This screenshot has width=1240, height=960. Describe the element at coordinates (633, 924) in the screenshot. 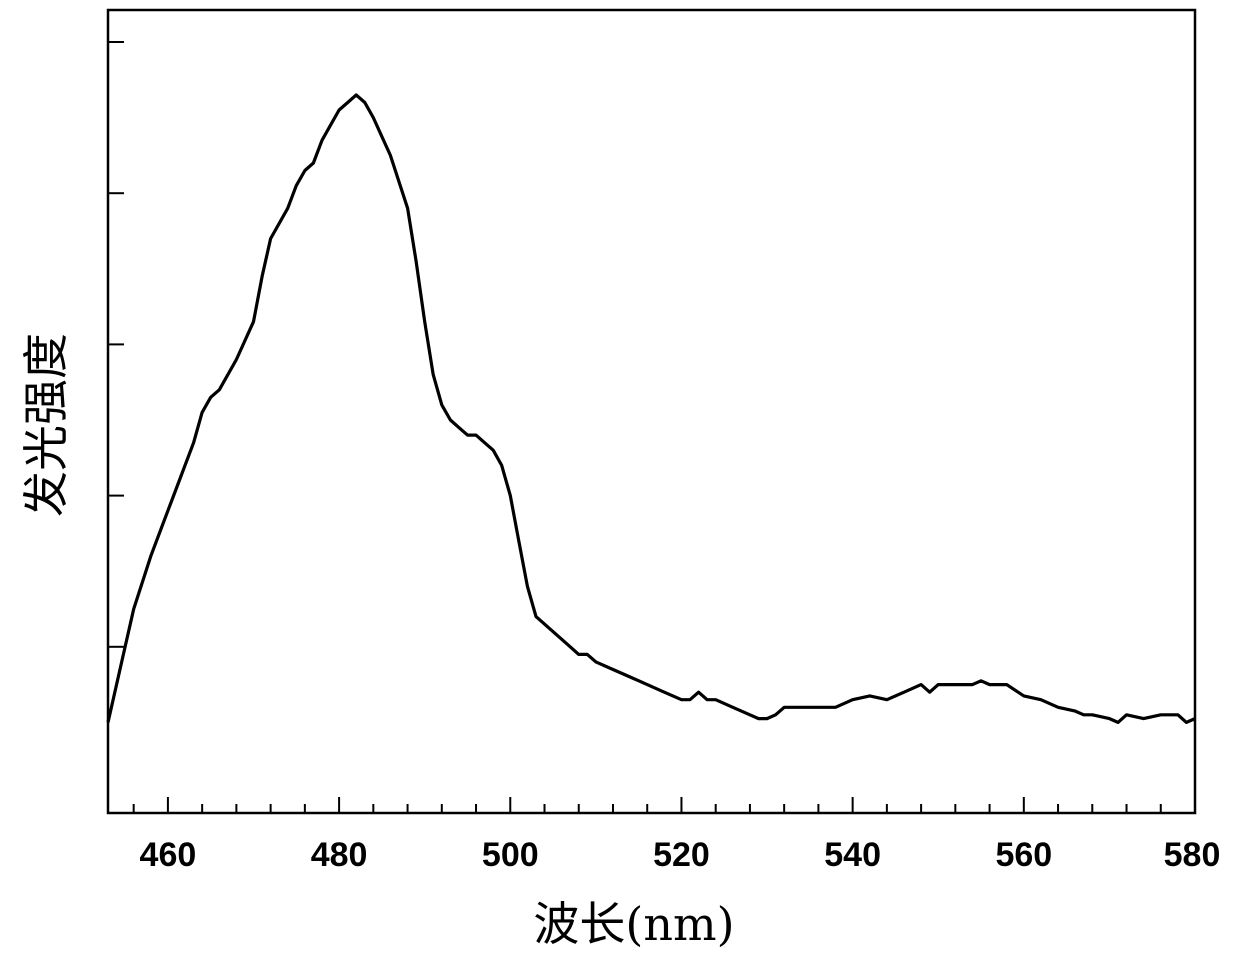

I see `x-axis-title: 波长(nm)` at that location.